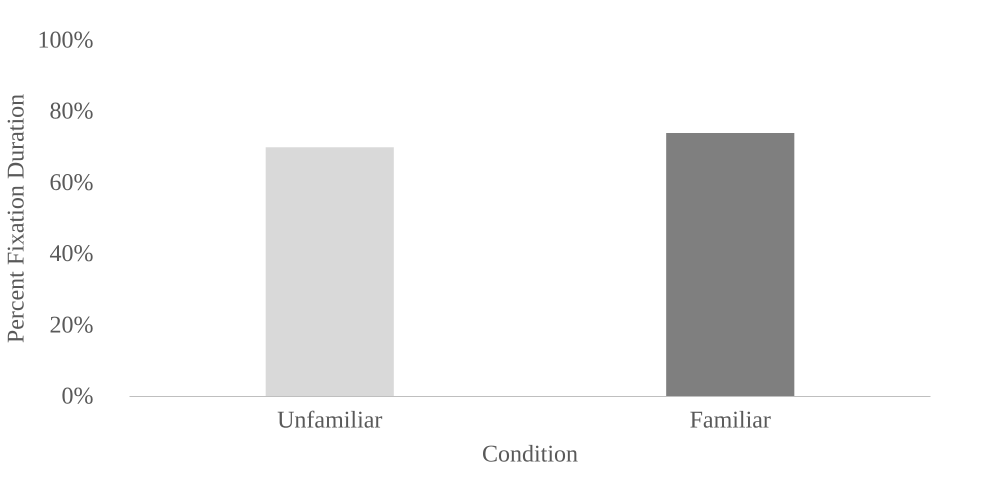  Describe the element at coordinates (72, 325) in the screenshot. I see `y-tick-label: 20%` at that location.